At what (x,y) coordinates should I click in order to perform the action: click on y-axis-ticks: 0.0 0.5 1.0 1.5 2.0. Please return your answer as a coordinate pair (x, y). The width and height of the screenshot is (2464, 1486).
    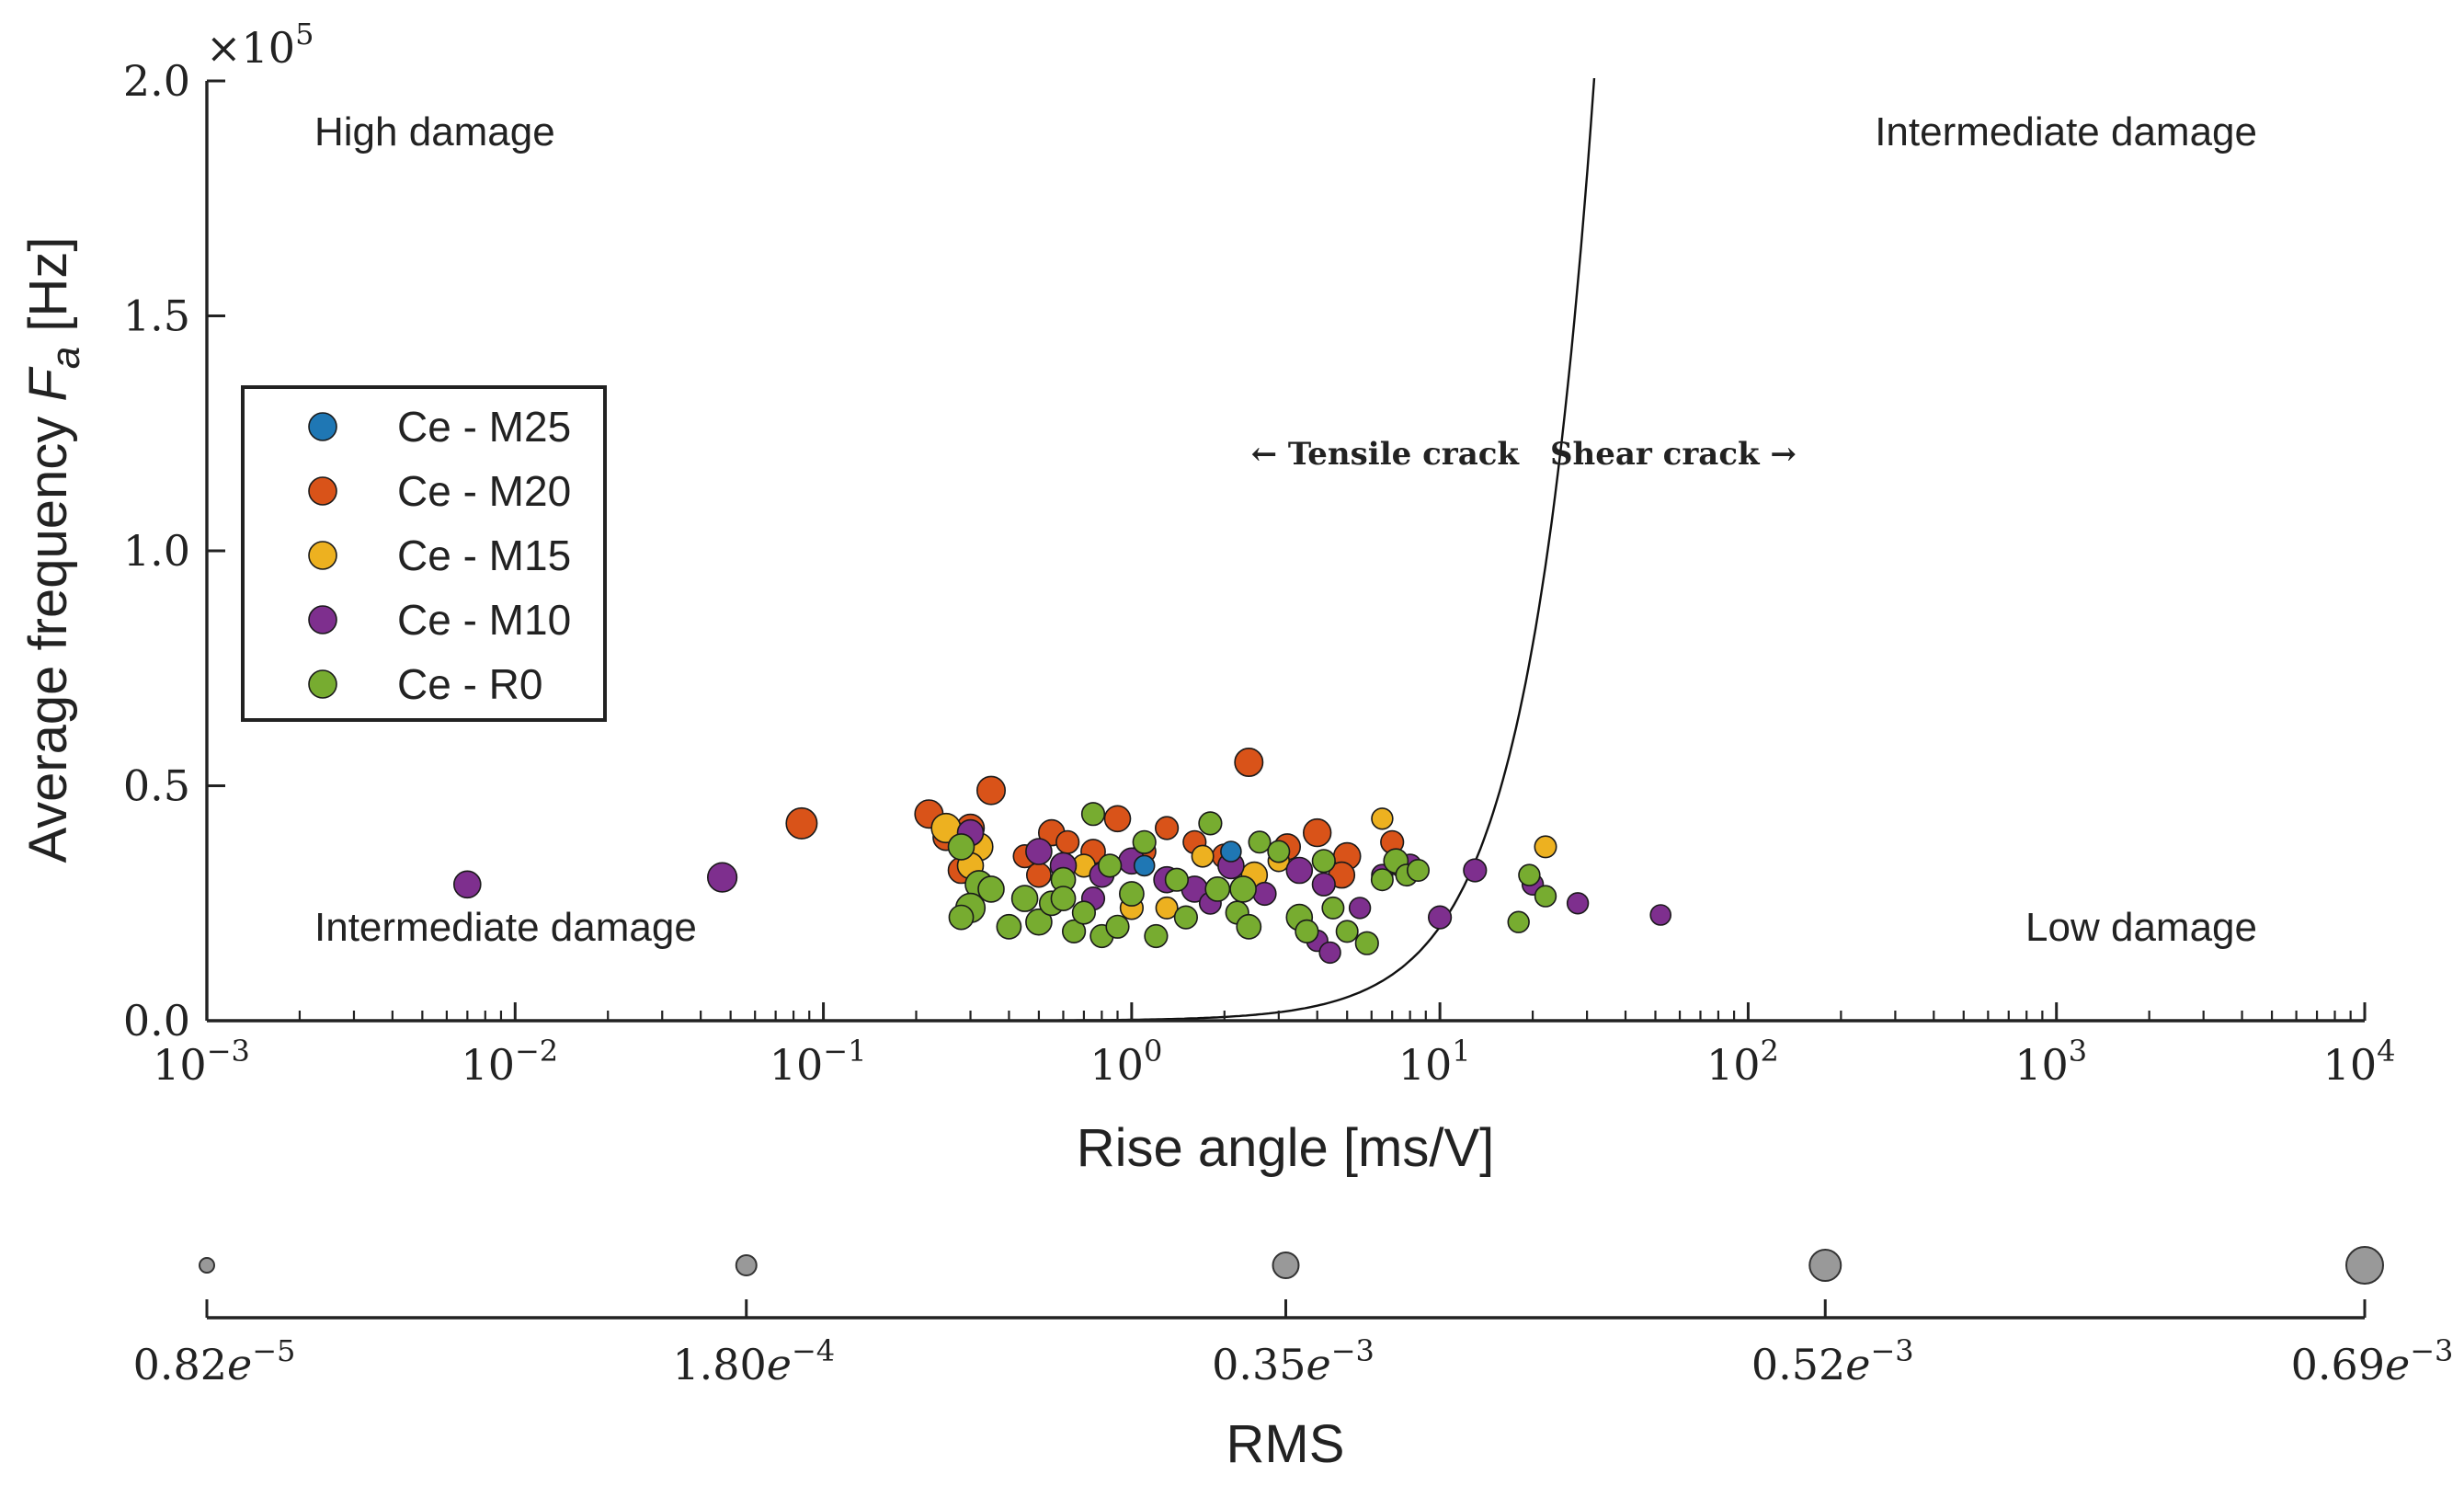
    Looking at the image, I should click on (174, 551).